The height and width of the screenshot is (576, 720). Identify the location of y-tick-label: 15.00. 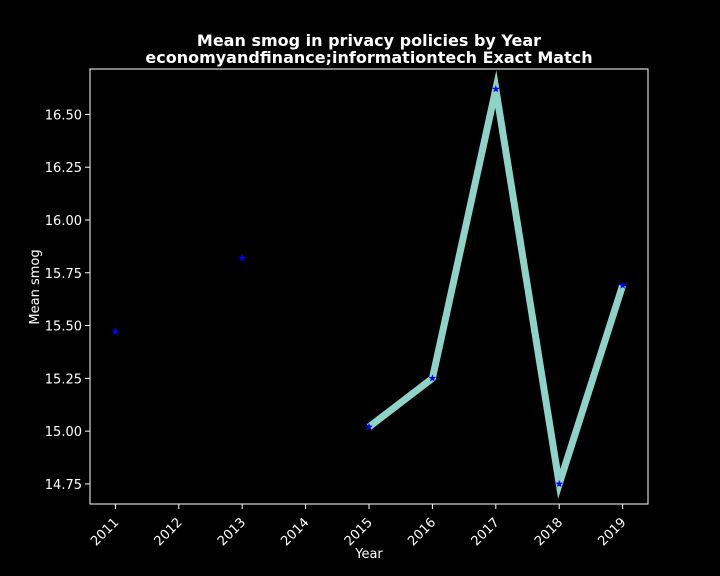
(63, 432).